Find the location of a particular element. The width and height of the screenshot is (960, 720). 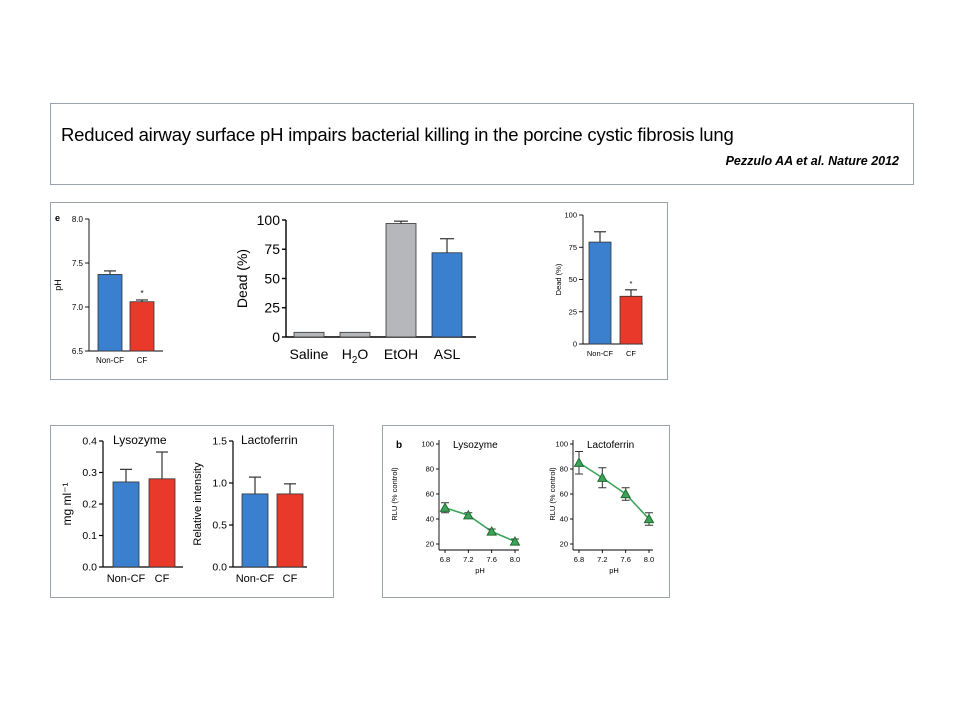

lactoferrin-y-tick-label: 0.0 is located at coordinates (219, 568).